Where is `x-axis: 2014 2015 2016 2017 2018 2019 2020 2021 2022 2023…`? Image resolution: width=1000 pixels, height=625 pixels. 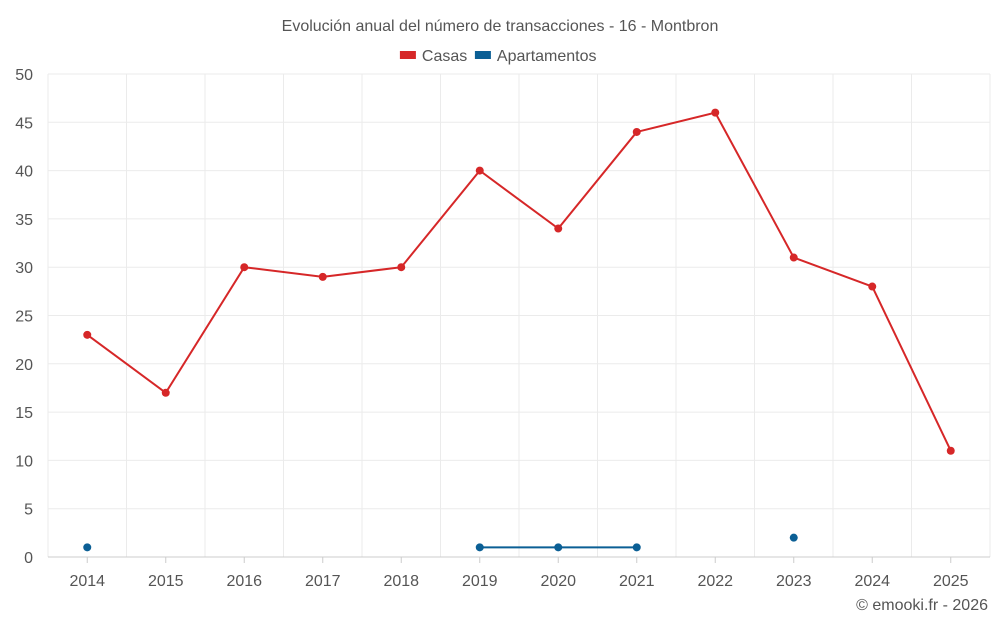 x-axis: 2014 2015 2016 2017 2018 2019 2020 2021 2022 2023… is located at coordinates (519, 573).